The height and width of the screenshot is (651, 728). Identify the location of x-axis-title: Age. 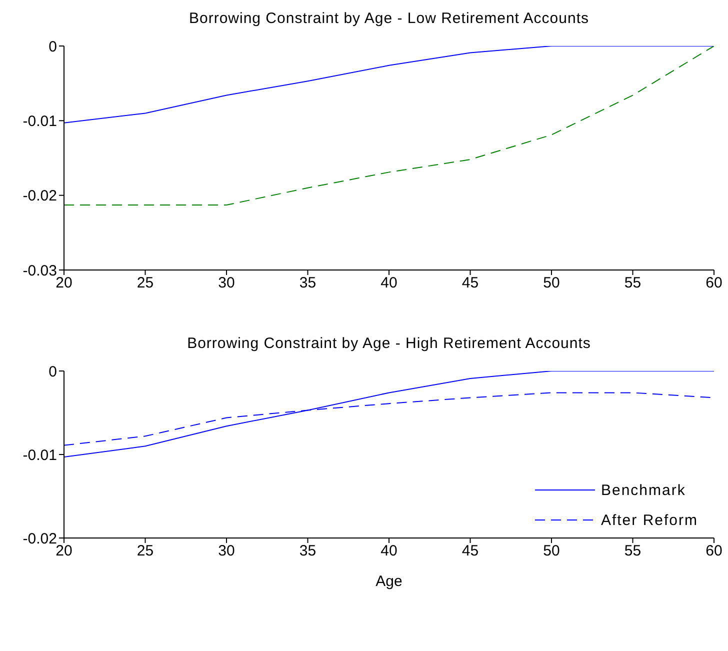
(389, 581).